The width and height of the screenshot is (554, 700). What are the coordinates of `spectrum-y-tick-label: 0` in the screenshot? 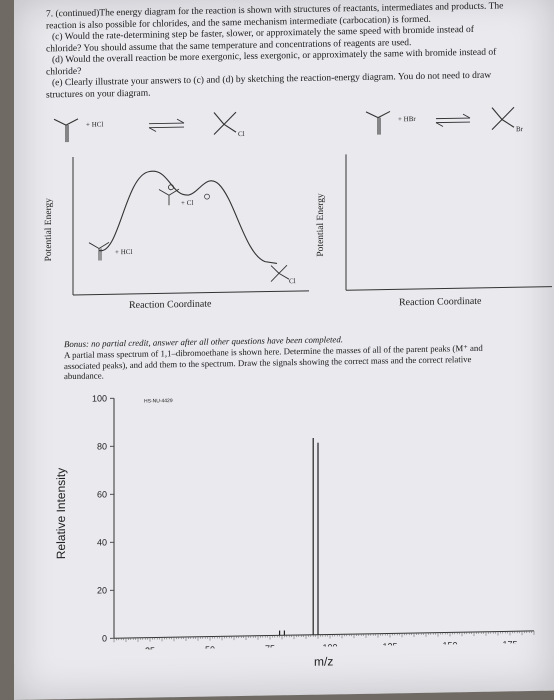 It's located at (104, 638).